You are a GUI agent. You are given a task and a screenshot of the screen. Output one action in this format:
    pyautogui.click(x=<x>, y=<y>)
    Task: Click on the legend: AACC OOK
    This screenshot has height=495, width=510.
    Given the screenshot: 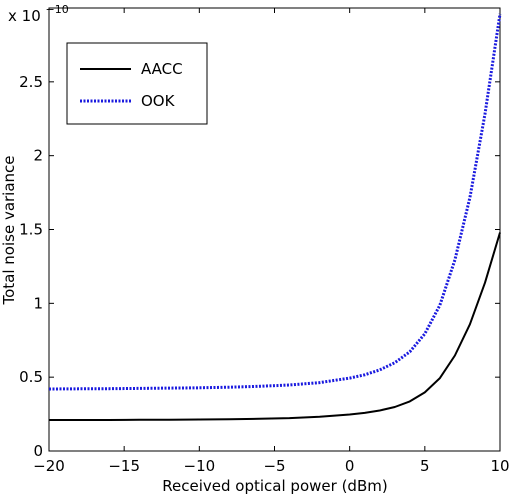 What is the action you would take?
    pyautogui.click(x=137, y=83)
    